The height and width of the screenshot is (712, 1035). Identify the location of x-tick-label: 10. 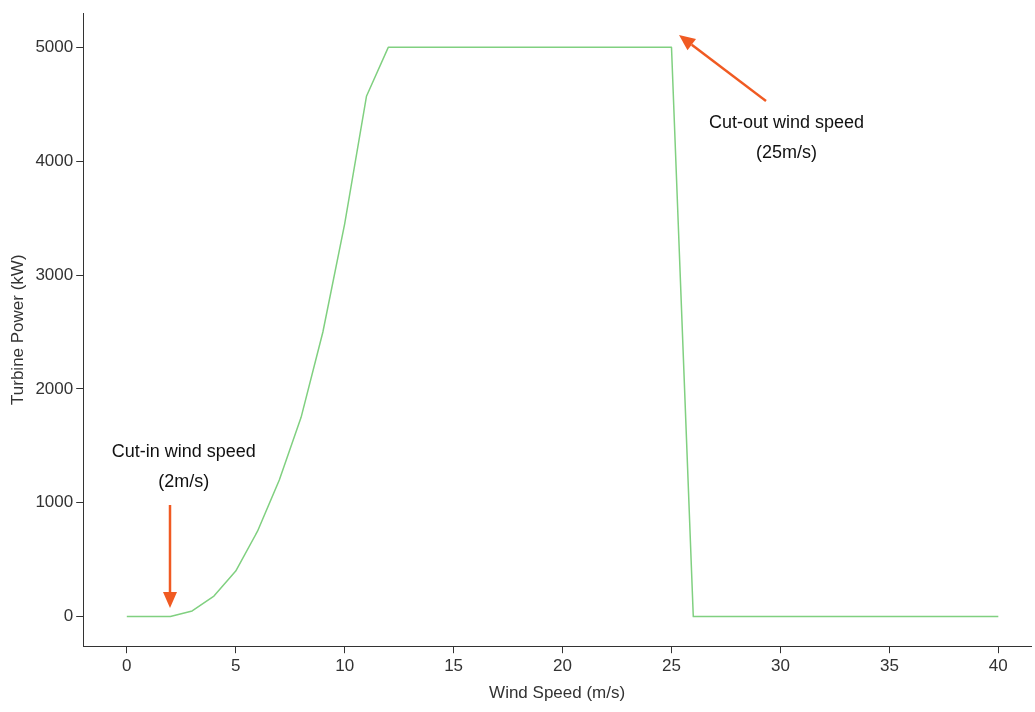
(345, 666).